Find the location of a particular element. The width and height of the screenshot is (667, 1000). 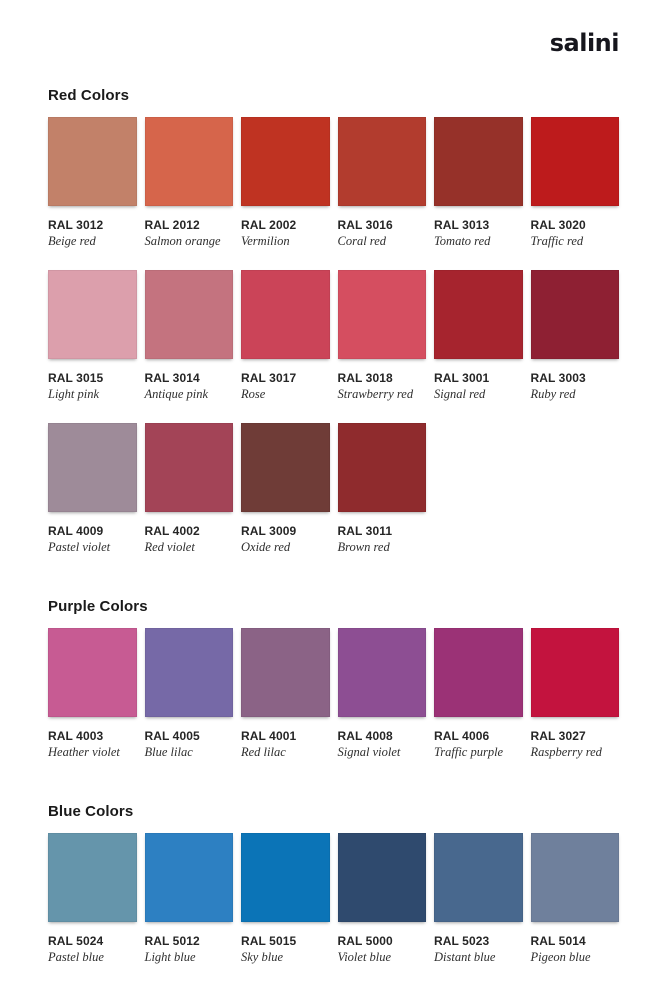

swatch-color-name: Salmon orange is located at coordinates (182, 241).